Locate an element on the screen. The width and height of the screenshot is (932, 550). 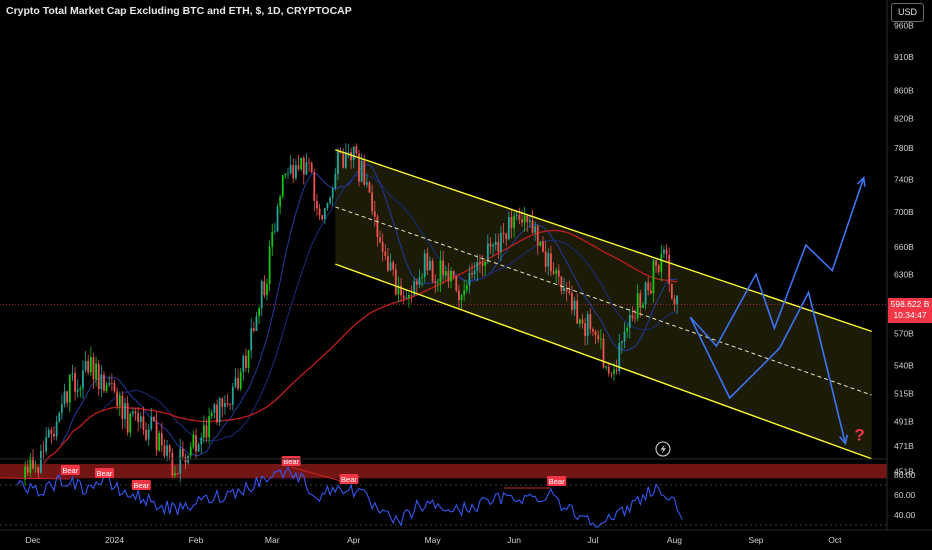
price-axis-label: 660B is located at coordinates (904, 247).